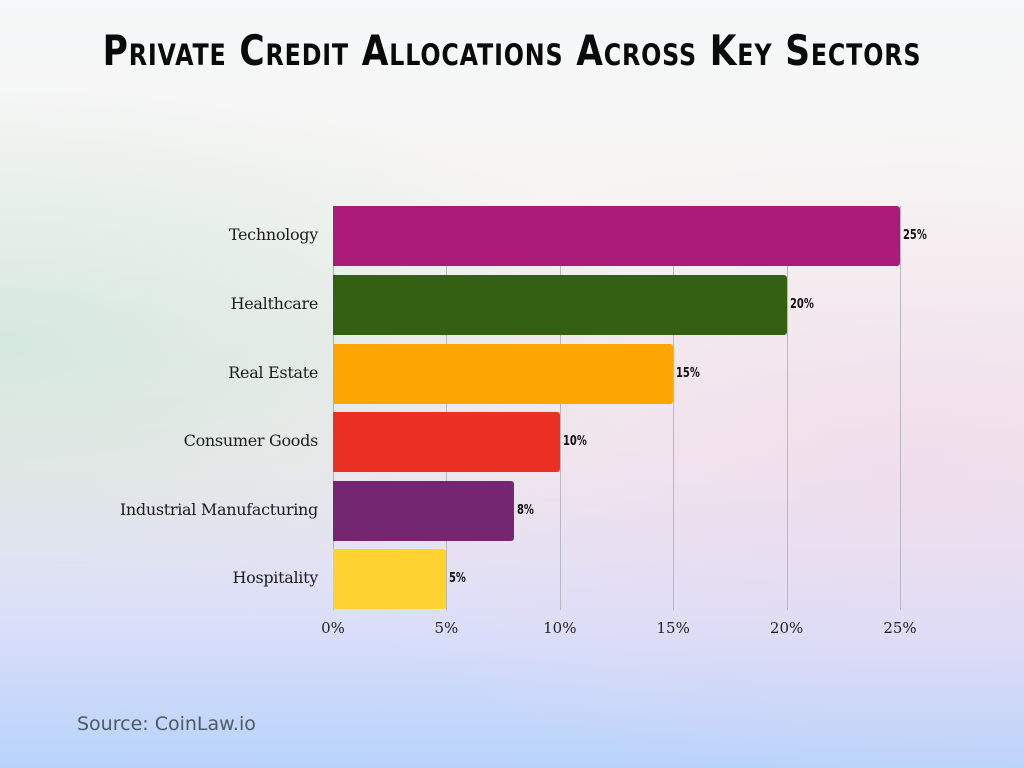 Image resolution: width=1024 pixels, height=768 pixels. I want to click on category-label: Real Estate, so click(273, 372).